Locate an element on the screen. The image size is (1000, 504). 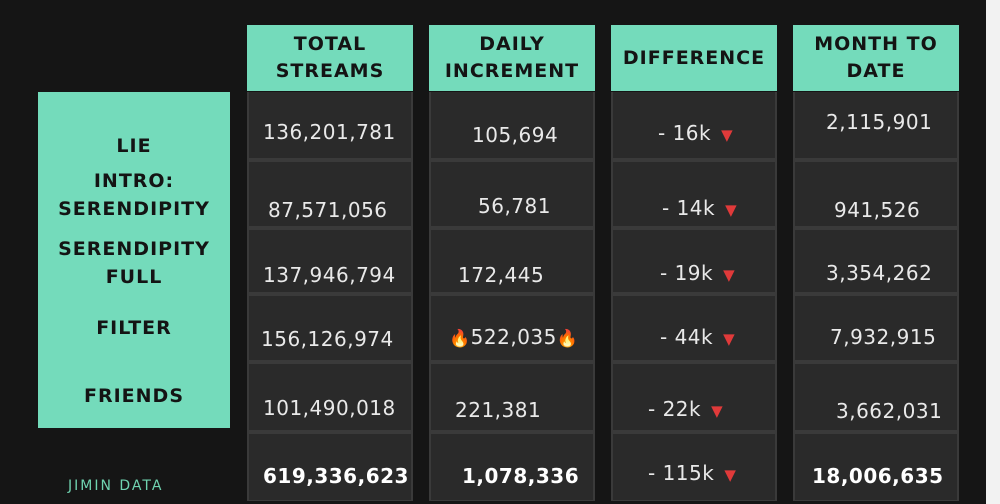
footer-credit: JIMIN DATA is located at coordinates (116, 486).